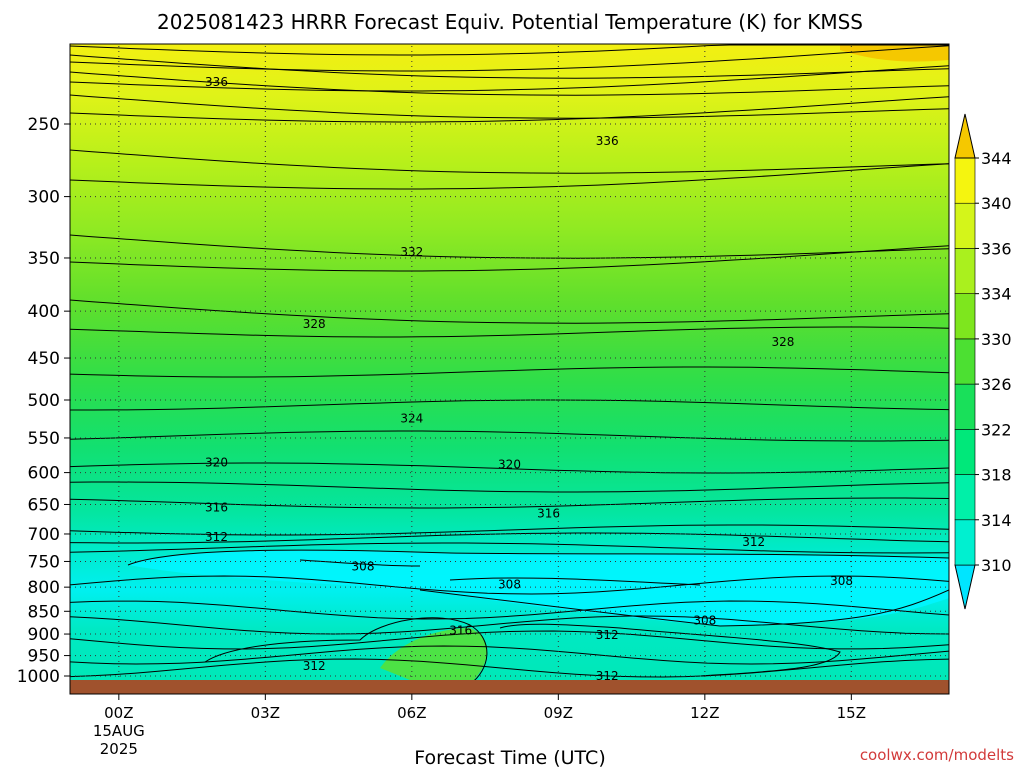 The width and height of the screenshot is (1024, 768). I want to click on surface-blob, so click(433, 656).